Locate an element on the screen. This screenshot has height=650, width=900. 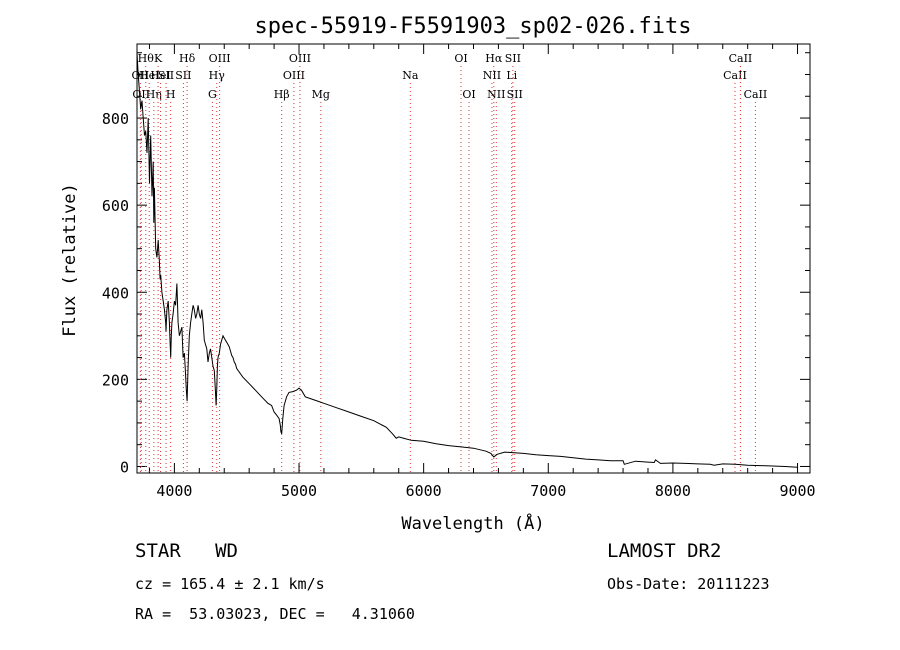
x-tick-label: 5000 is located at coordinates (299, 491).